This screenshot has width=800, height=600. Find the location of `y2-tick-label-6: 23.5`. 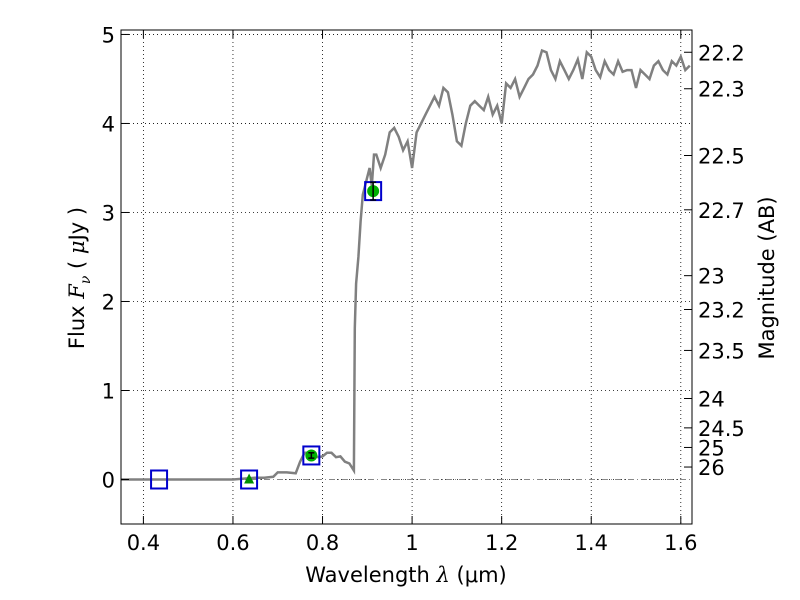

y2-tick-label-6: 23.5 is located at coordinates (721, 351).